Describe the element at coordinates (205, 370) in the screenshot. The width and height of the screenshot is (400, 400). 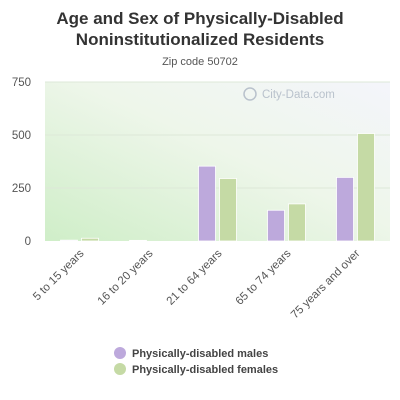
I see `legend-label: Physically-disabled females` at that location.